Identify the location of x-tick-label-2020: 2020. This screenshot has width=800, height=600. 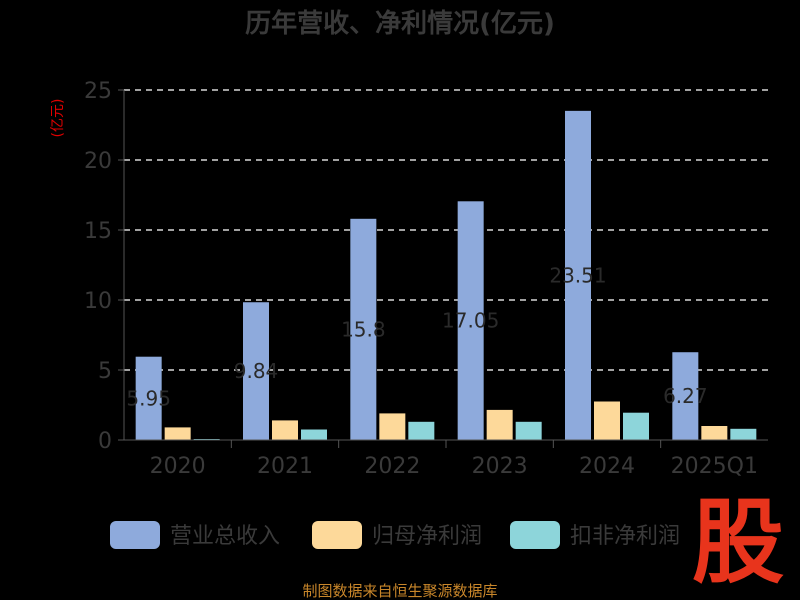
(178, 466).